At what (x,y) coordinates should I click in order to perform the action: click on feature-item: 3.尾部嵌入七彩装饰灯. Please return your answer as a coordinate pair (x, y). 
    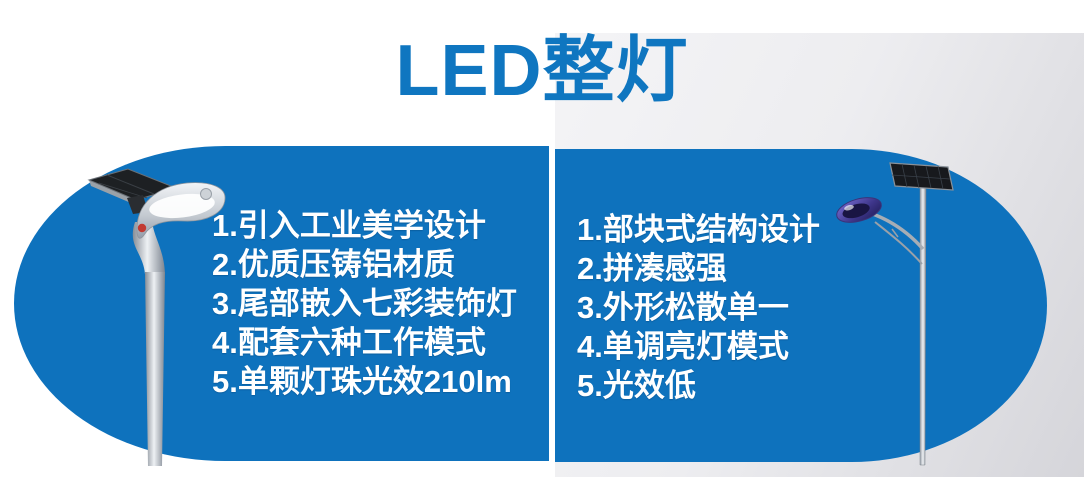
    Looking at the image, I should click on (364, 303).